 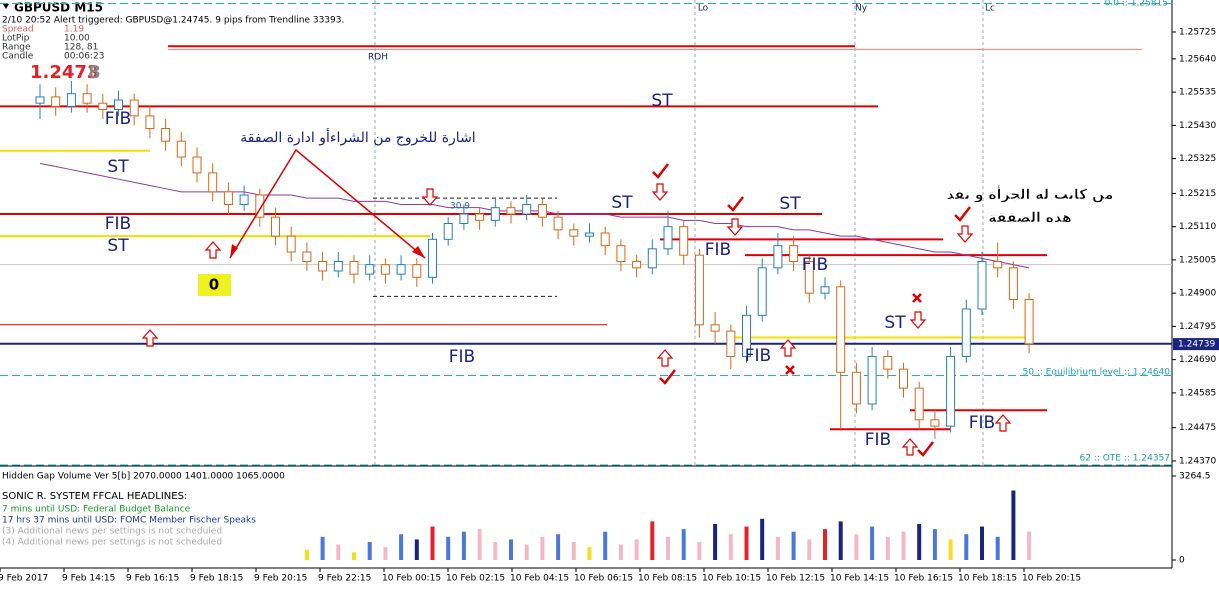 What do you see at coordinates (1195, 477) in the screenshot?
I see `y-tick-label: 3264.5` at bounding box center [1195, 477].